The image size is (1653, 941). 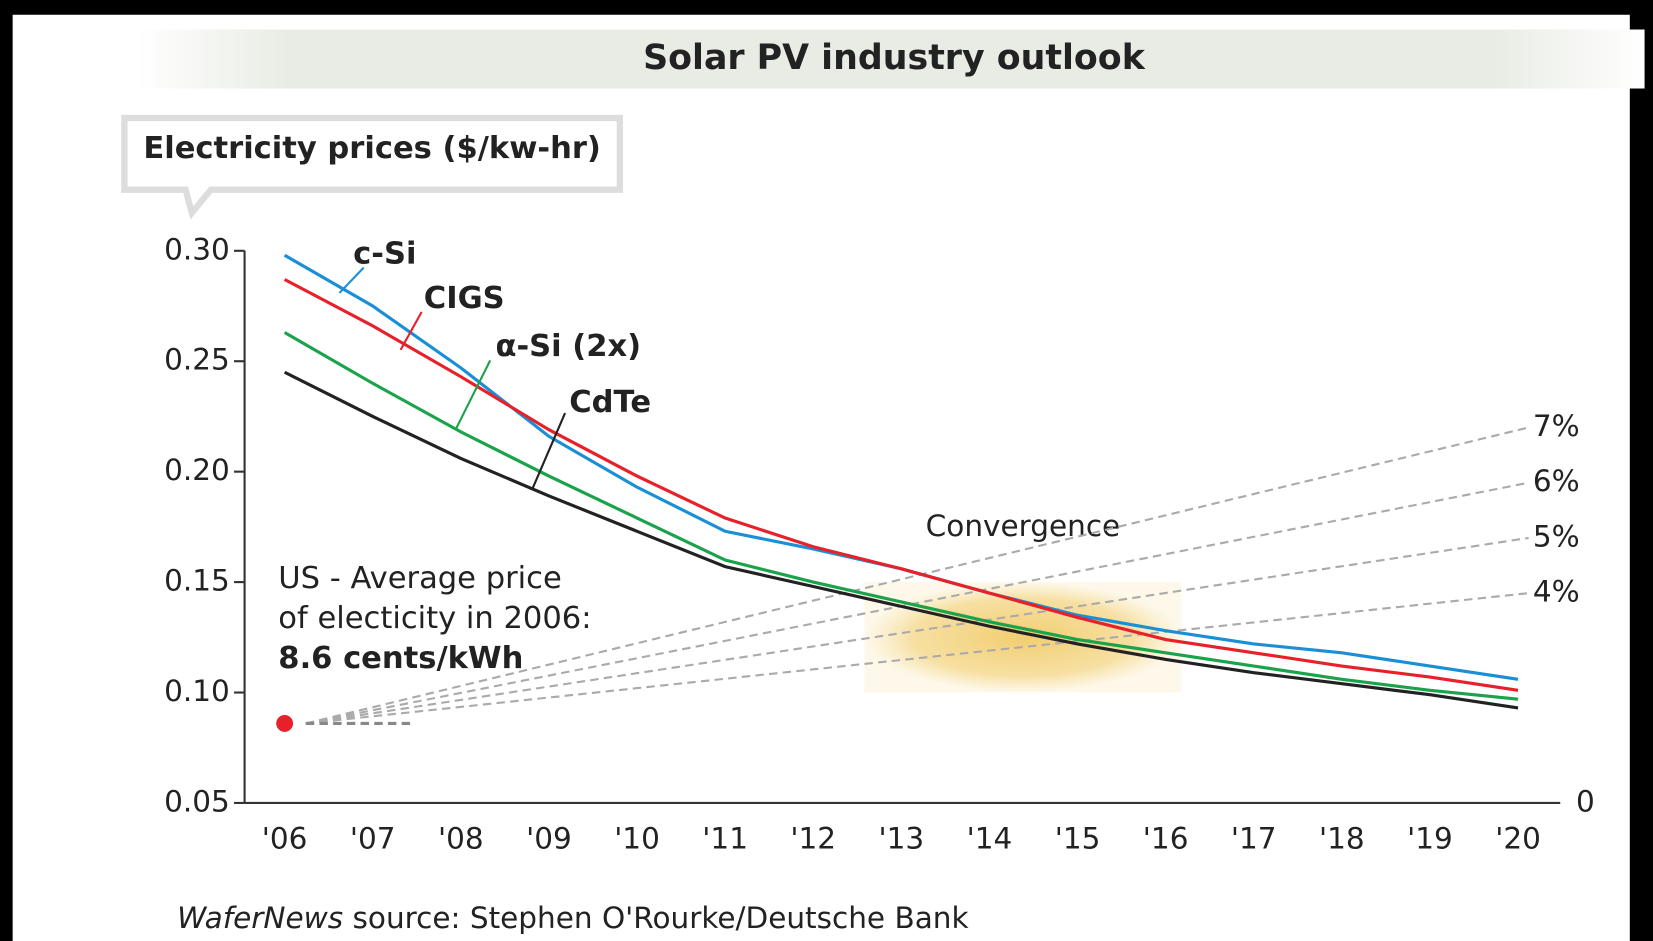 I want to click on x-tick-label: '08, so click(x=461, y=838).